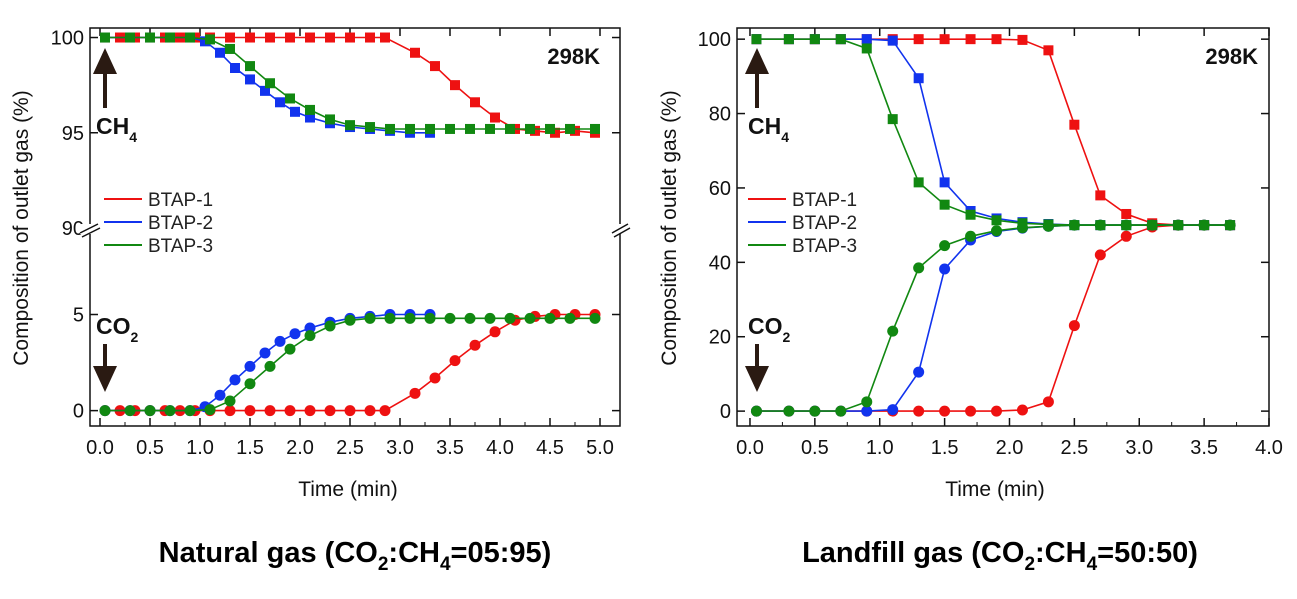 The height and width of the screenshot is (599, 1297). What do you see at coordinates (720, 115) in the screenshot?
I see `y-tick-label: 80` at bounding box center [720, 115].